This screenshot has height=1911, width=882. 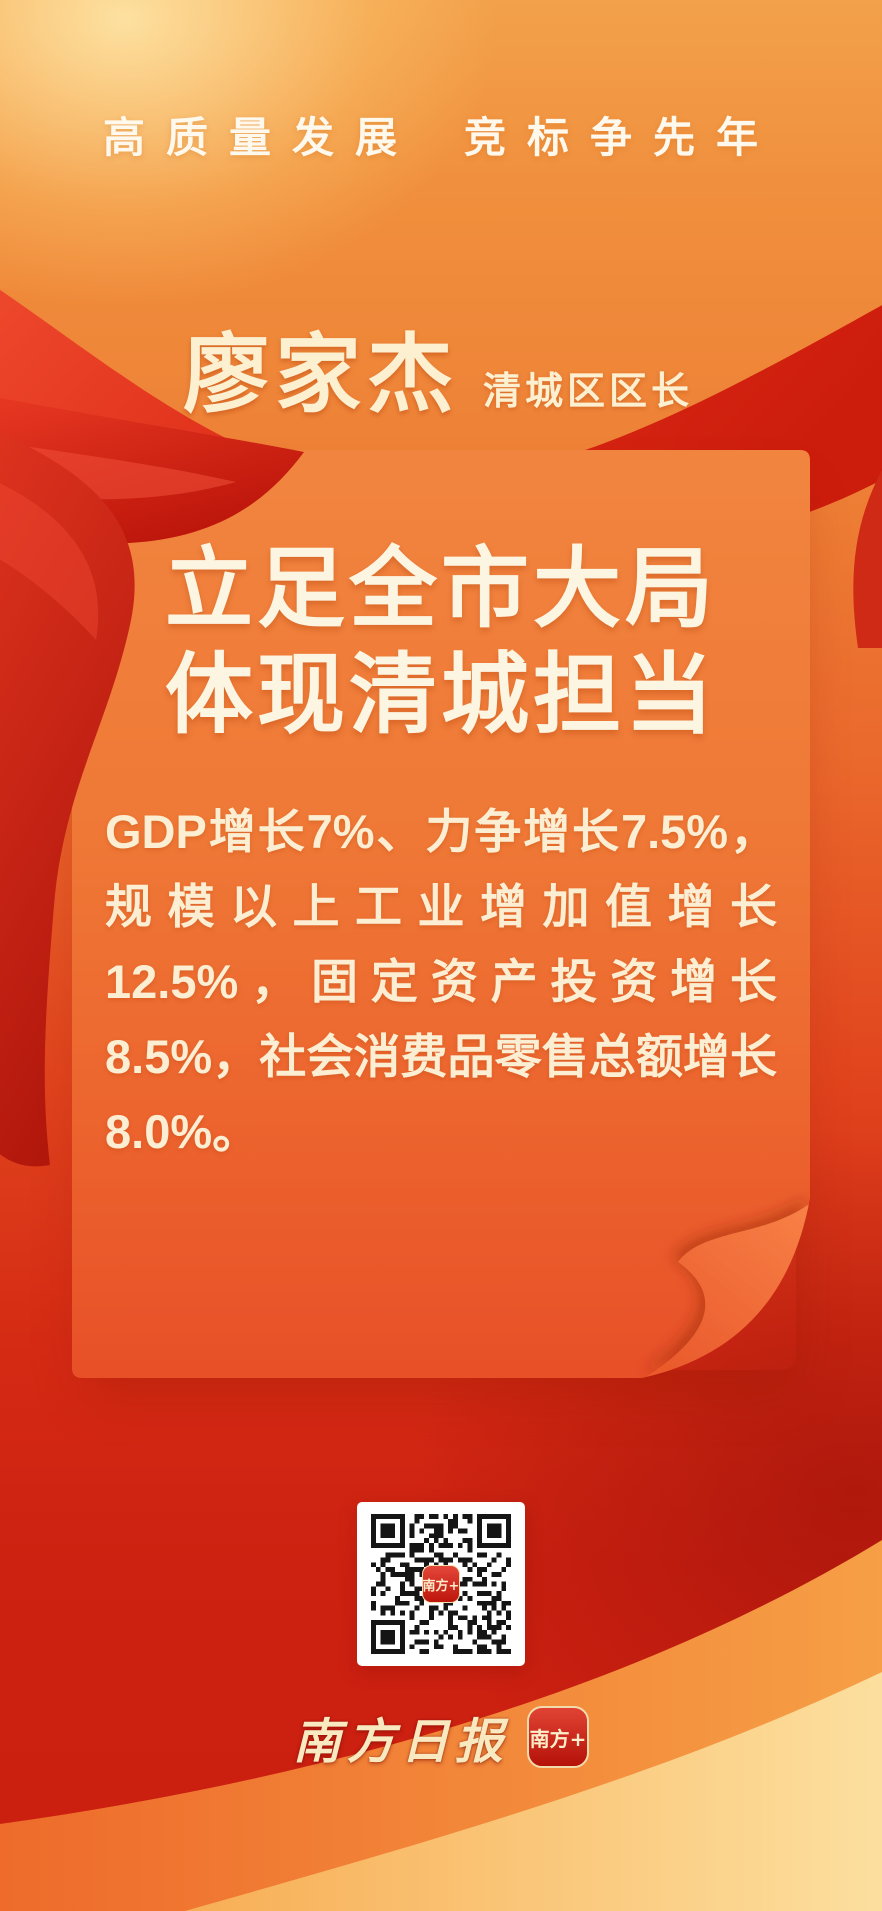 I want to click on qr-code: 南方+, so click(x=441, y=1584).